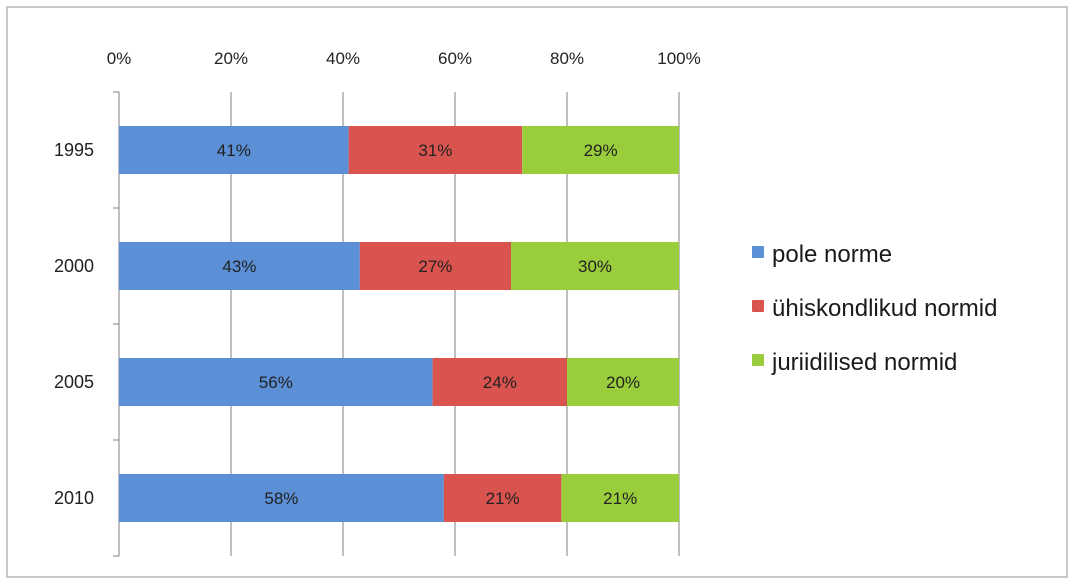 Image resolution: width=1074 pixels, height=584 pixels. Describe the element at coordinates (74, 150) in the screenshot. I see `category-label: 1995` at that location.